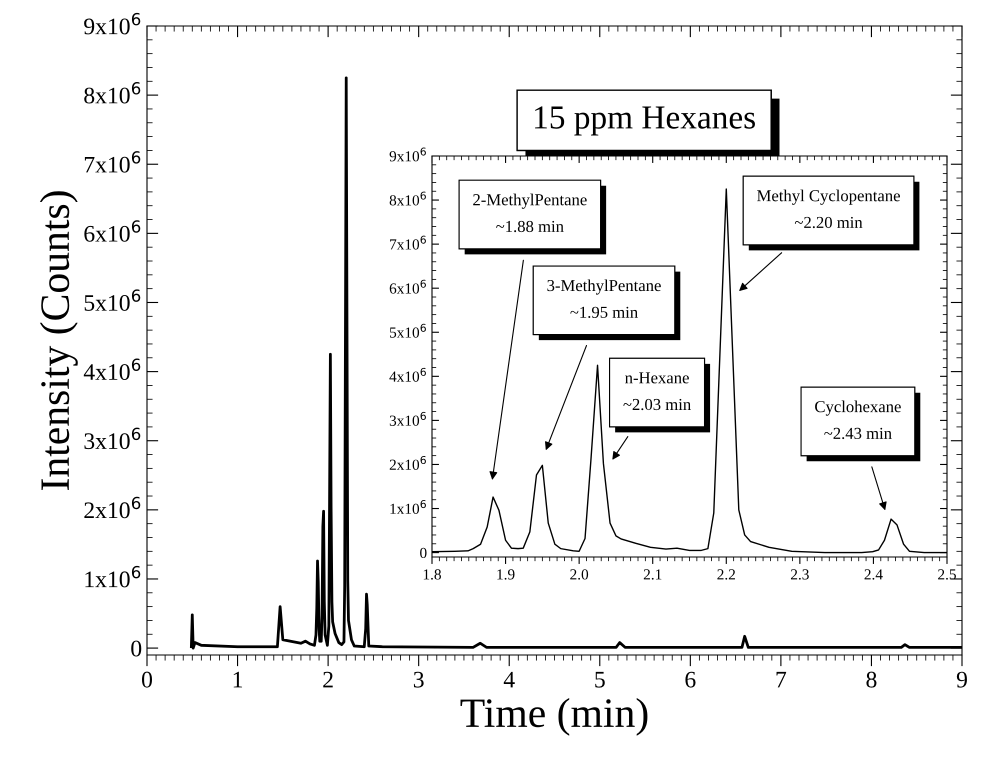 Image resolution: width=1000 pixels, height=778 pixels. I want to click on annotation: Methyl Cyclopentane ~2.20 min, so click(828, 209).